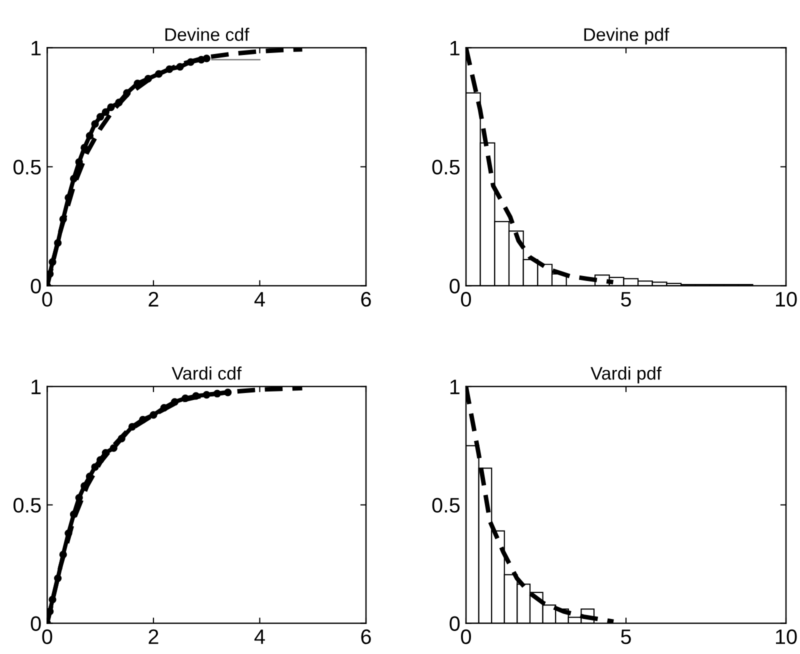 The width and height of the screenshot is (800, 654). Describe the element at coordinates (627, 36) in the screenshot. I see `chart-title: Devine pdf` at that location.